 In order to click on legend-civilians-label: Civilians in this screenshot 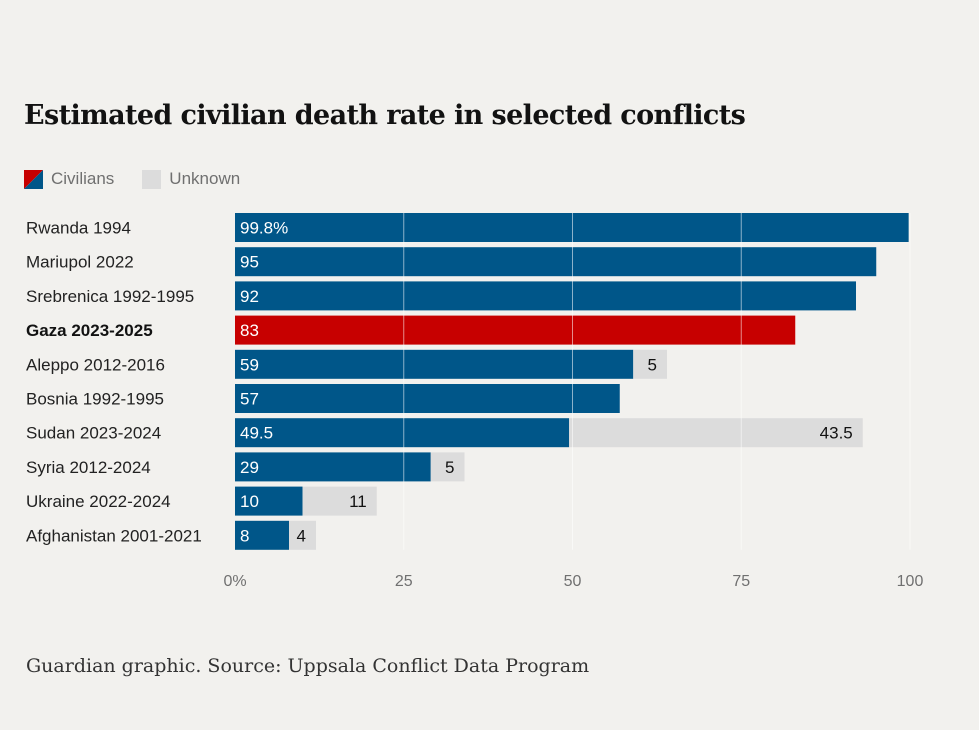, I will do `click(83, 178)`.